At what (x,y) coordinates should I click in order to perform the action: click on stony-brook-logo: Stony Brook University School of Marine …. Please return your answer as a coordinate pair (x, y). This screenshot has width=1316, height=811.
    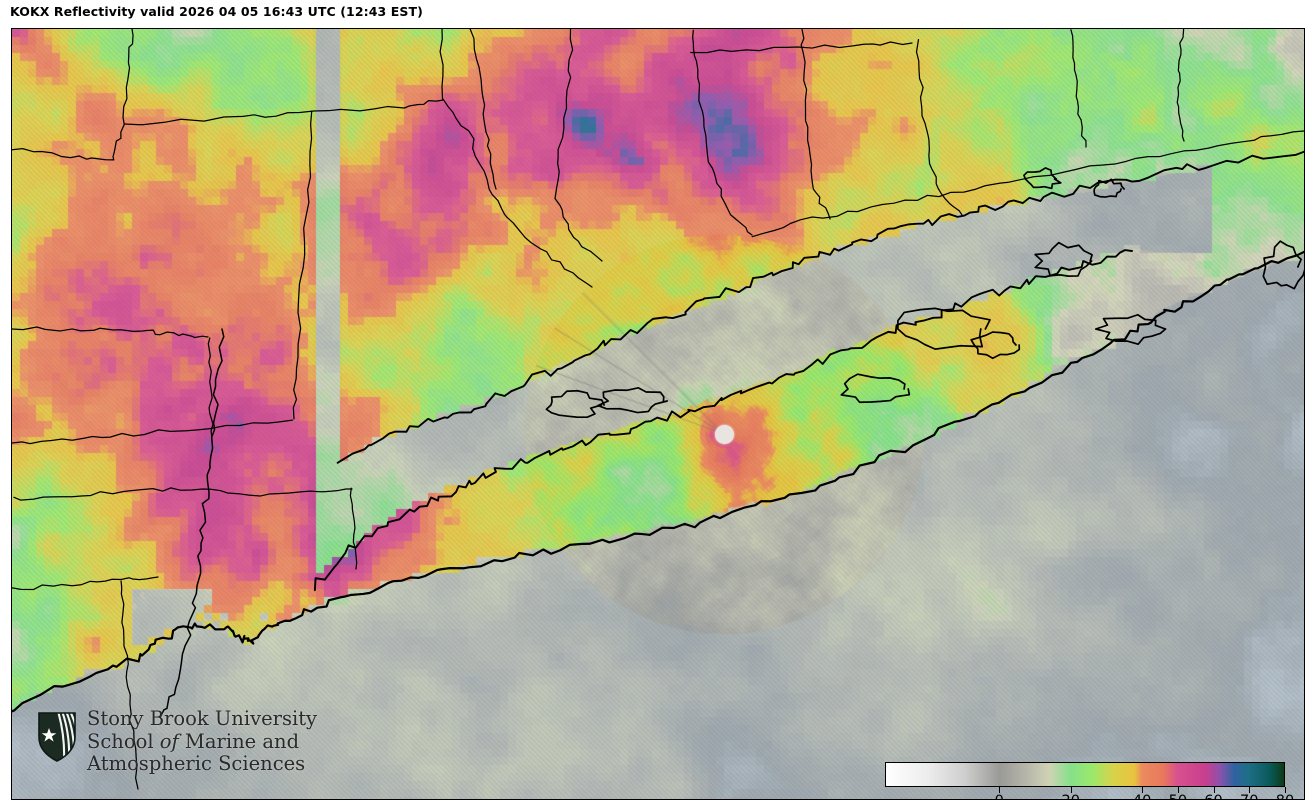
    Looking at the image, I should click on (177, 741).